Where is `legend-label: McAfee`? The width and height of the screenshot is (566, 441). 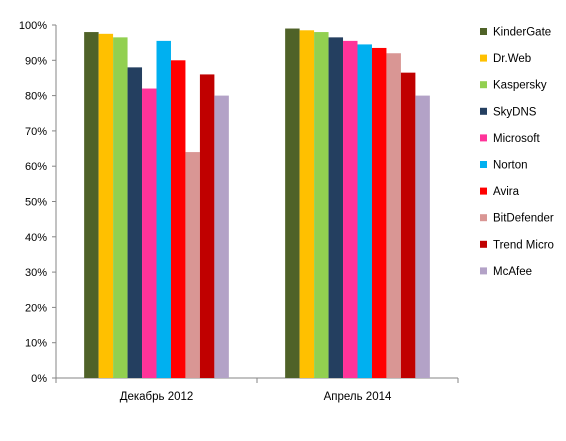 legend-label: McAfee is located at coordinates (512, 272).